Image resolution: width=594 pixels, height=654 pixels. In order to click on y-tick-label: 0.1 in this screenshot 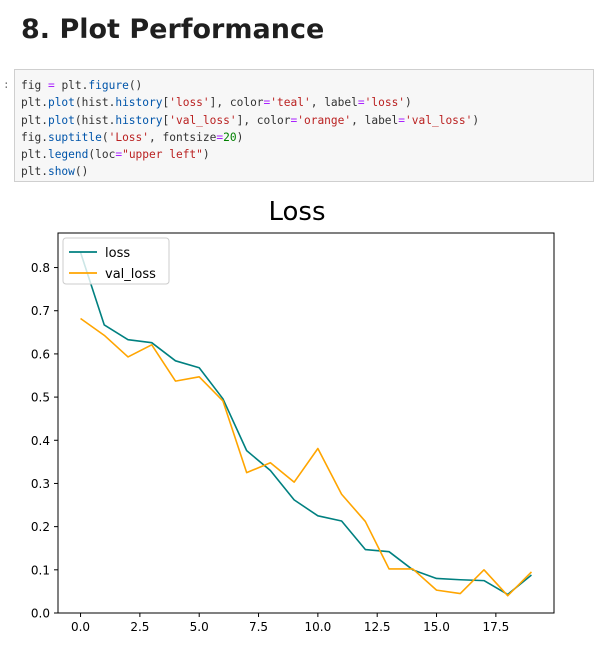, I will do `click(40, 570)`.